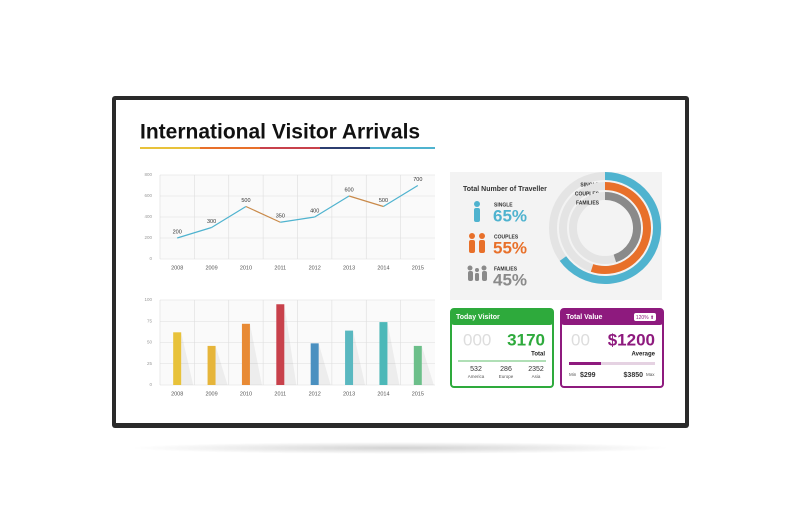  What do you see at coordinates (148, 174) in the screenshot?
I see `y-tick-label: 800` at bounding box center [148, 174].